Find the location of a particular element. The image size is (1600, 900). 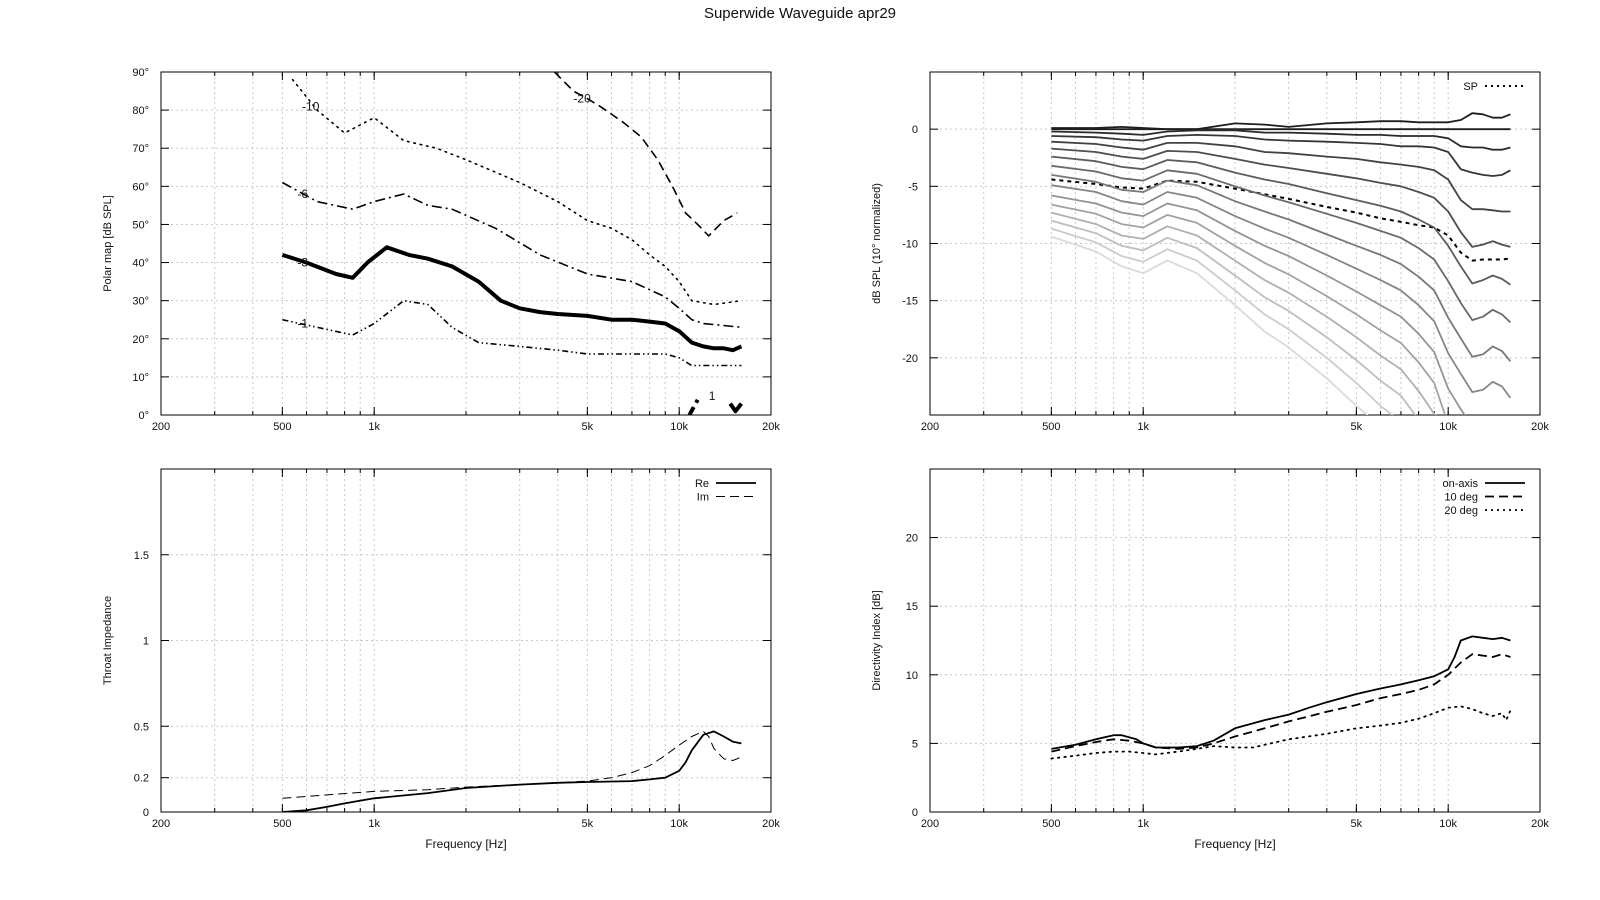

contour-label: -10 is located at coordinates (311, 106).